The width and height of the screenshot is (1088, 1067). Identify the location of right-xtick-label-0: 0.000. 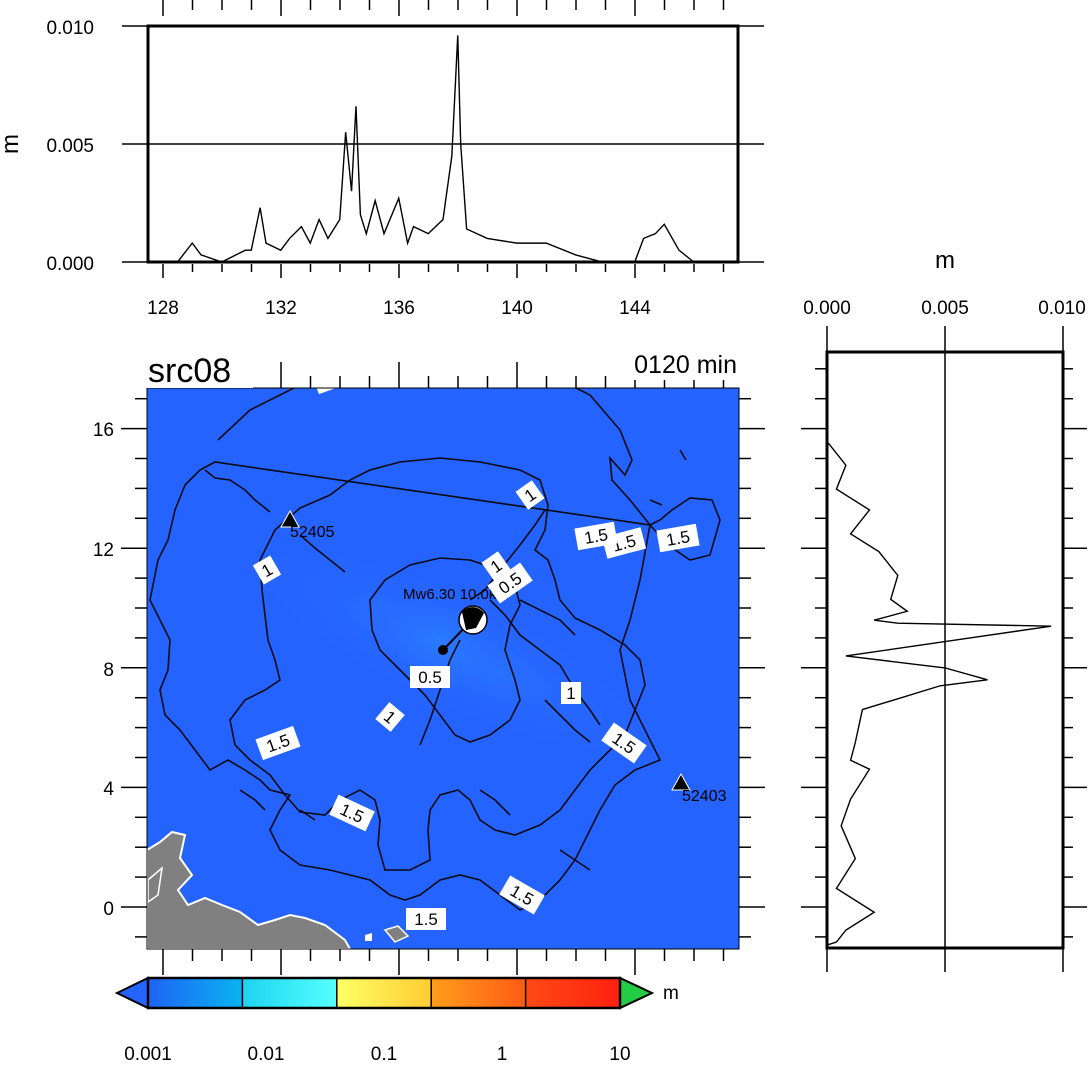
(827, 308).